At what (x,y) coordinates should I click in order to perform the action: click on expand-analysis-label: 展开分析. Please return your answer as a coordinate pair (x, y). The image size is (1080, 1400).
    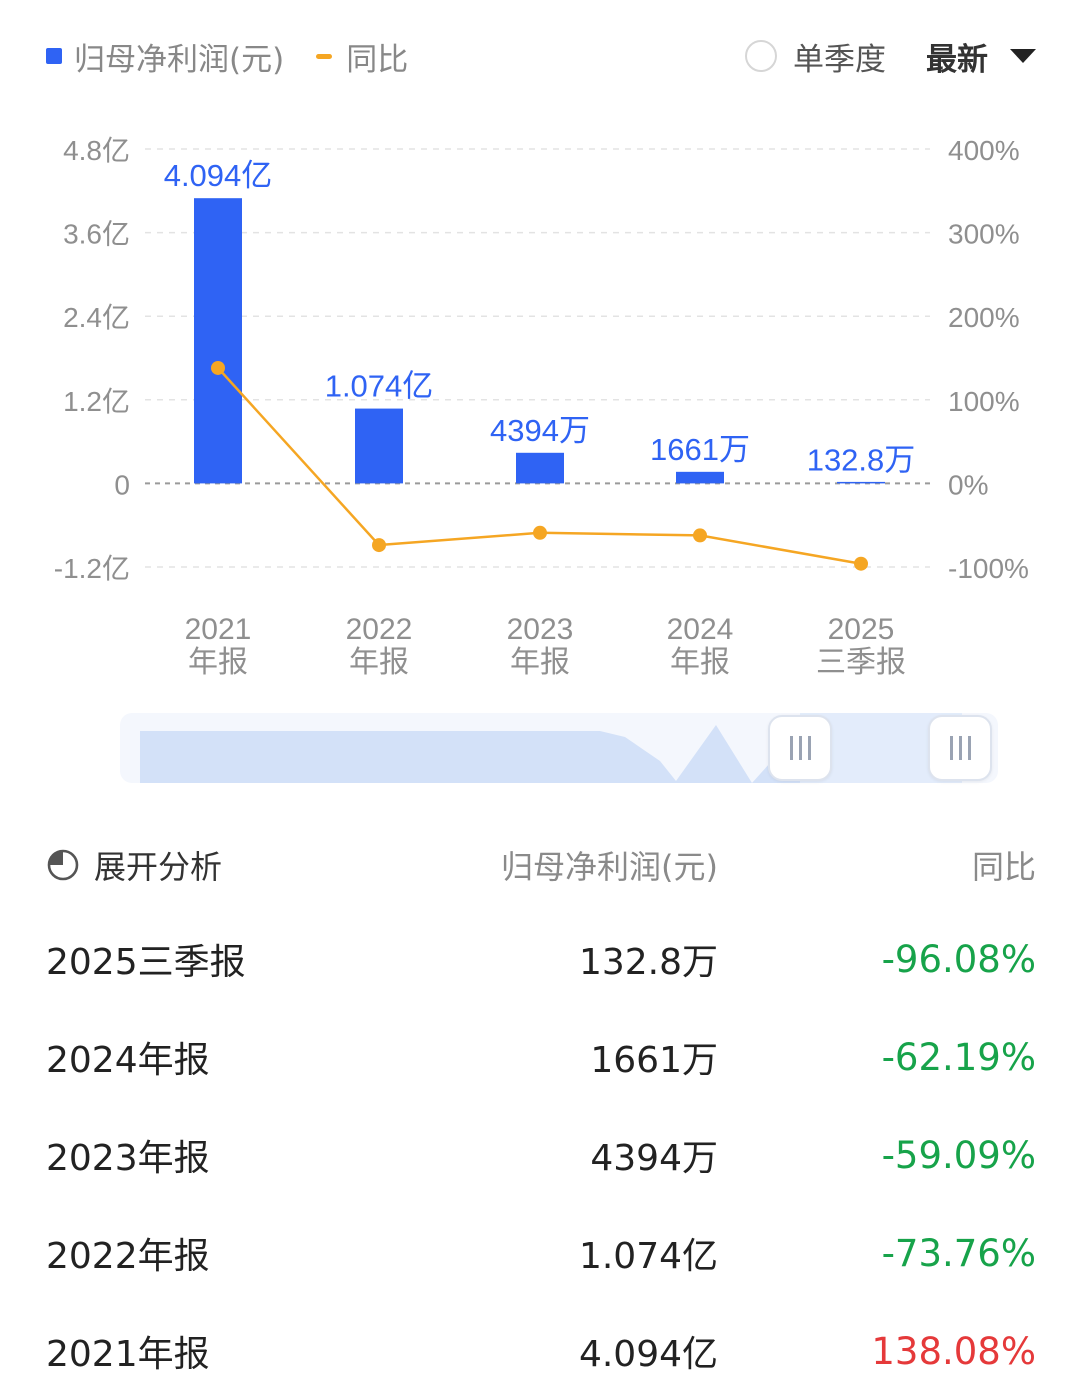
    Looking at the image, I should click on (158, 867).